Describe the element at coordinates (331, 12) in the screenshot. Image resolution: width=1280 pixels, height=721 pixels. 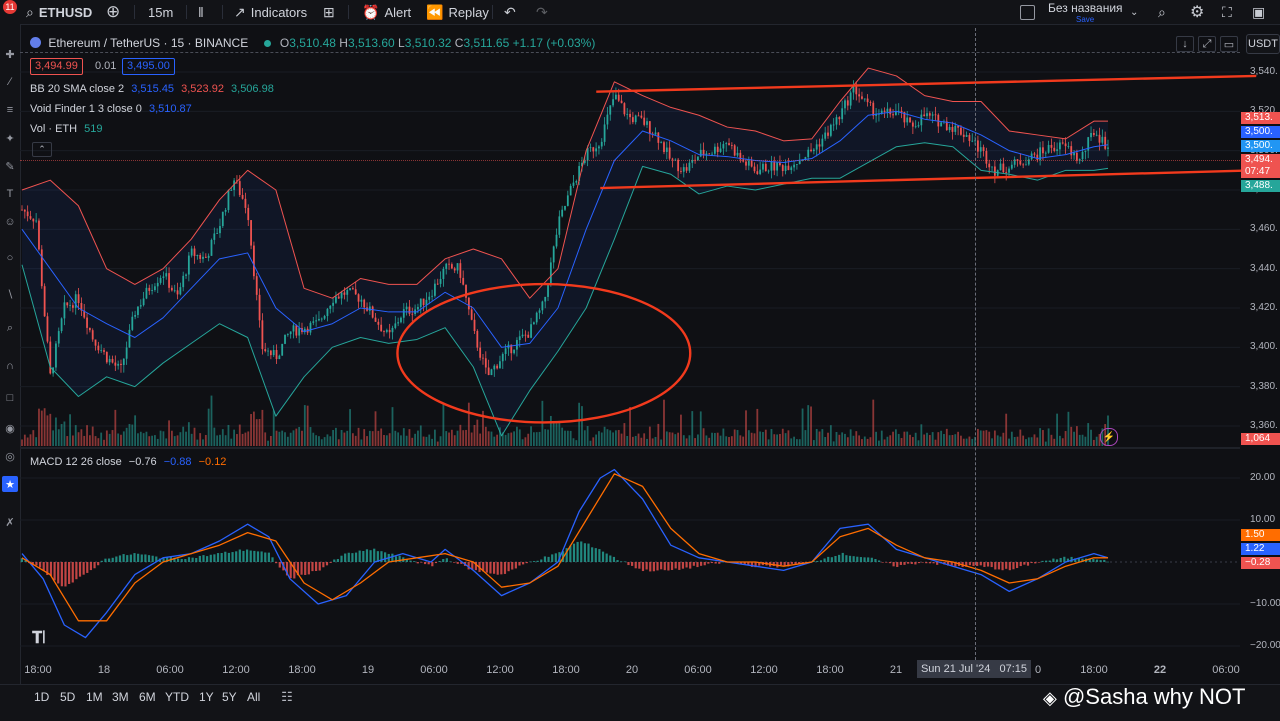
I see `templates-button: ⊞` at that location.